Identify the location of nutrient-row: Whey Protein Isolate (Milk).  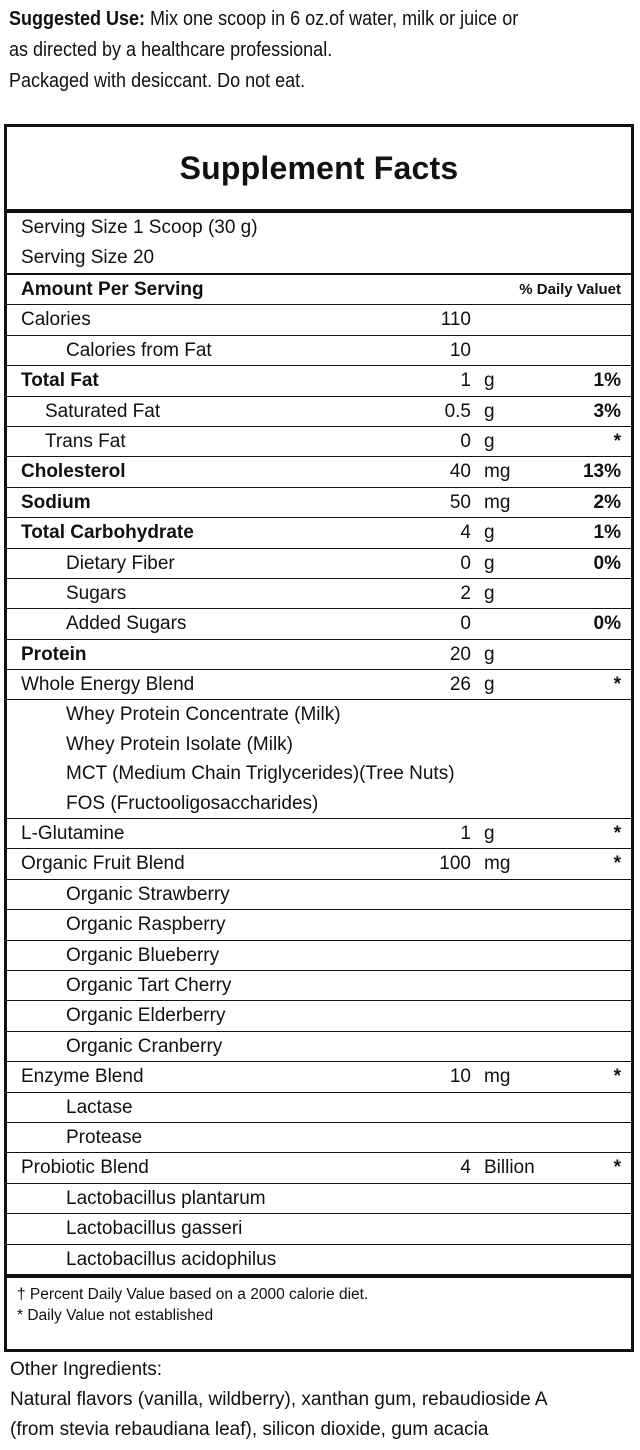
(319, 744).